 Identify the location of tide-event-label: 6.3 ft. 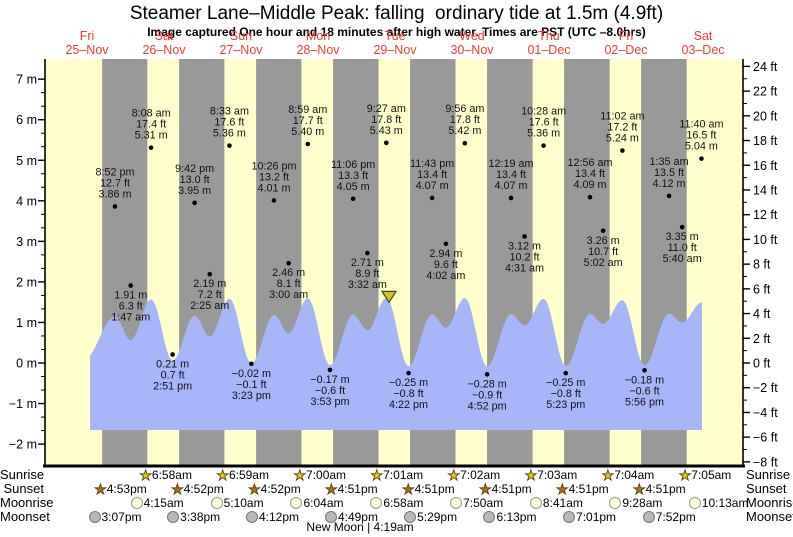
(131, 307).